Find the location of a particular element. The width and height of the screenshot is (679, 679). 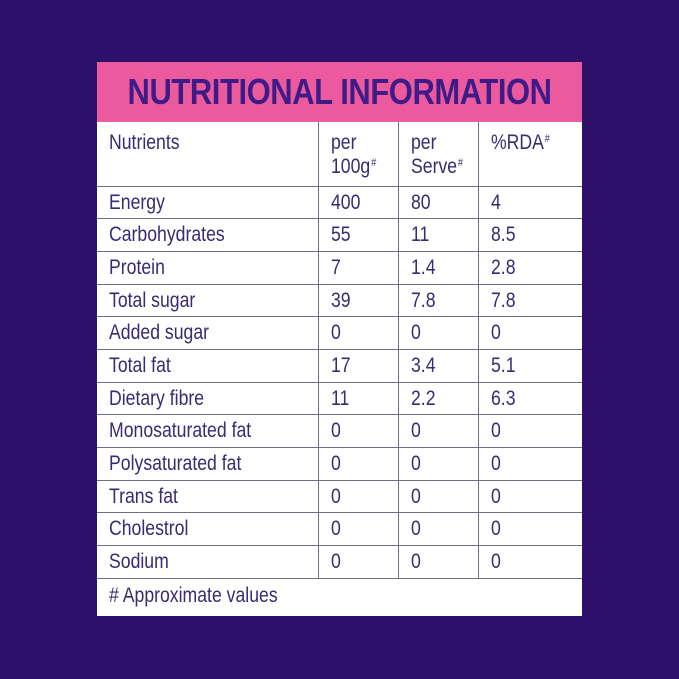

rda-text: 7.8 is located at coordinates (503, 300).